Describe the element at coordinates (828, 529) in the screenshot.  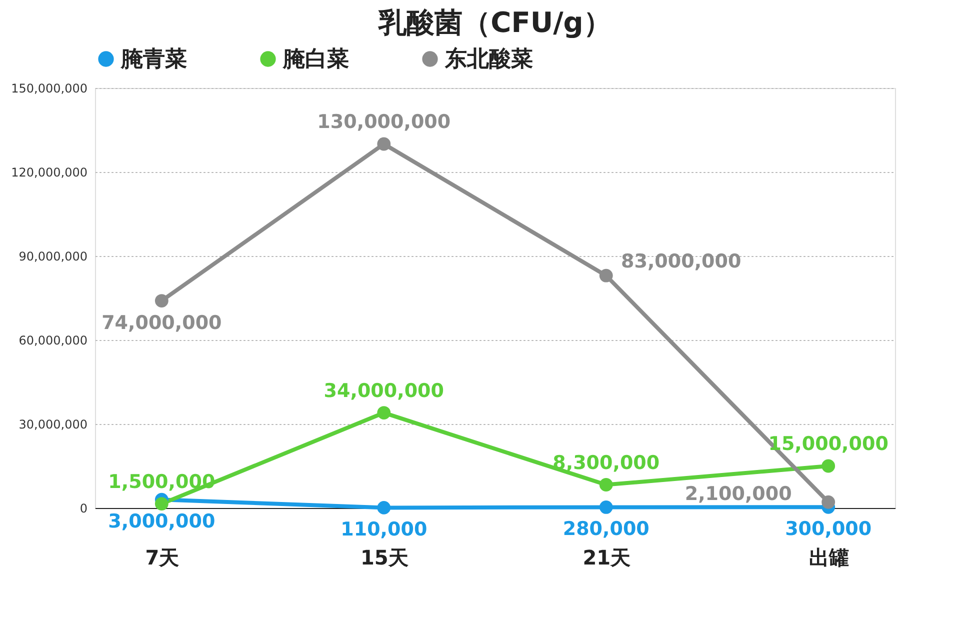
I see `data-label: 300,000` at that location.